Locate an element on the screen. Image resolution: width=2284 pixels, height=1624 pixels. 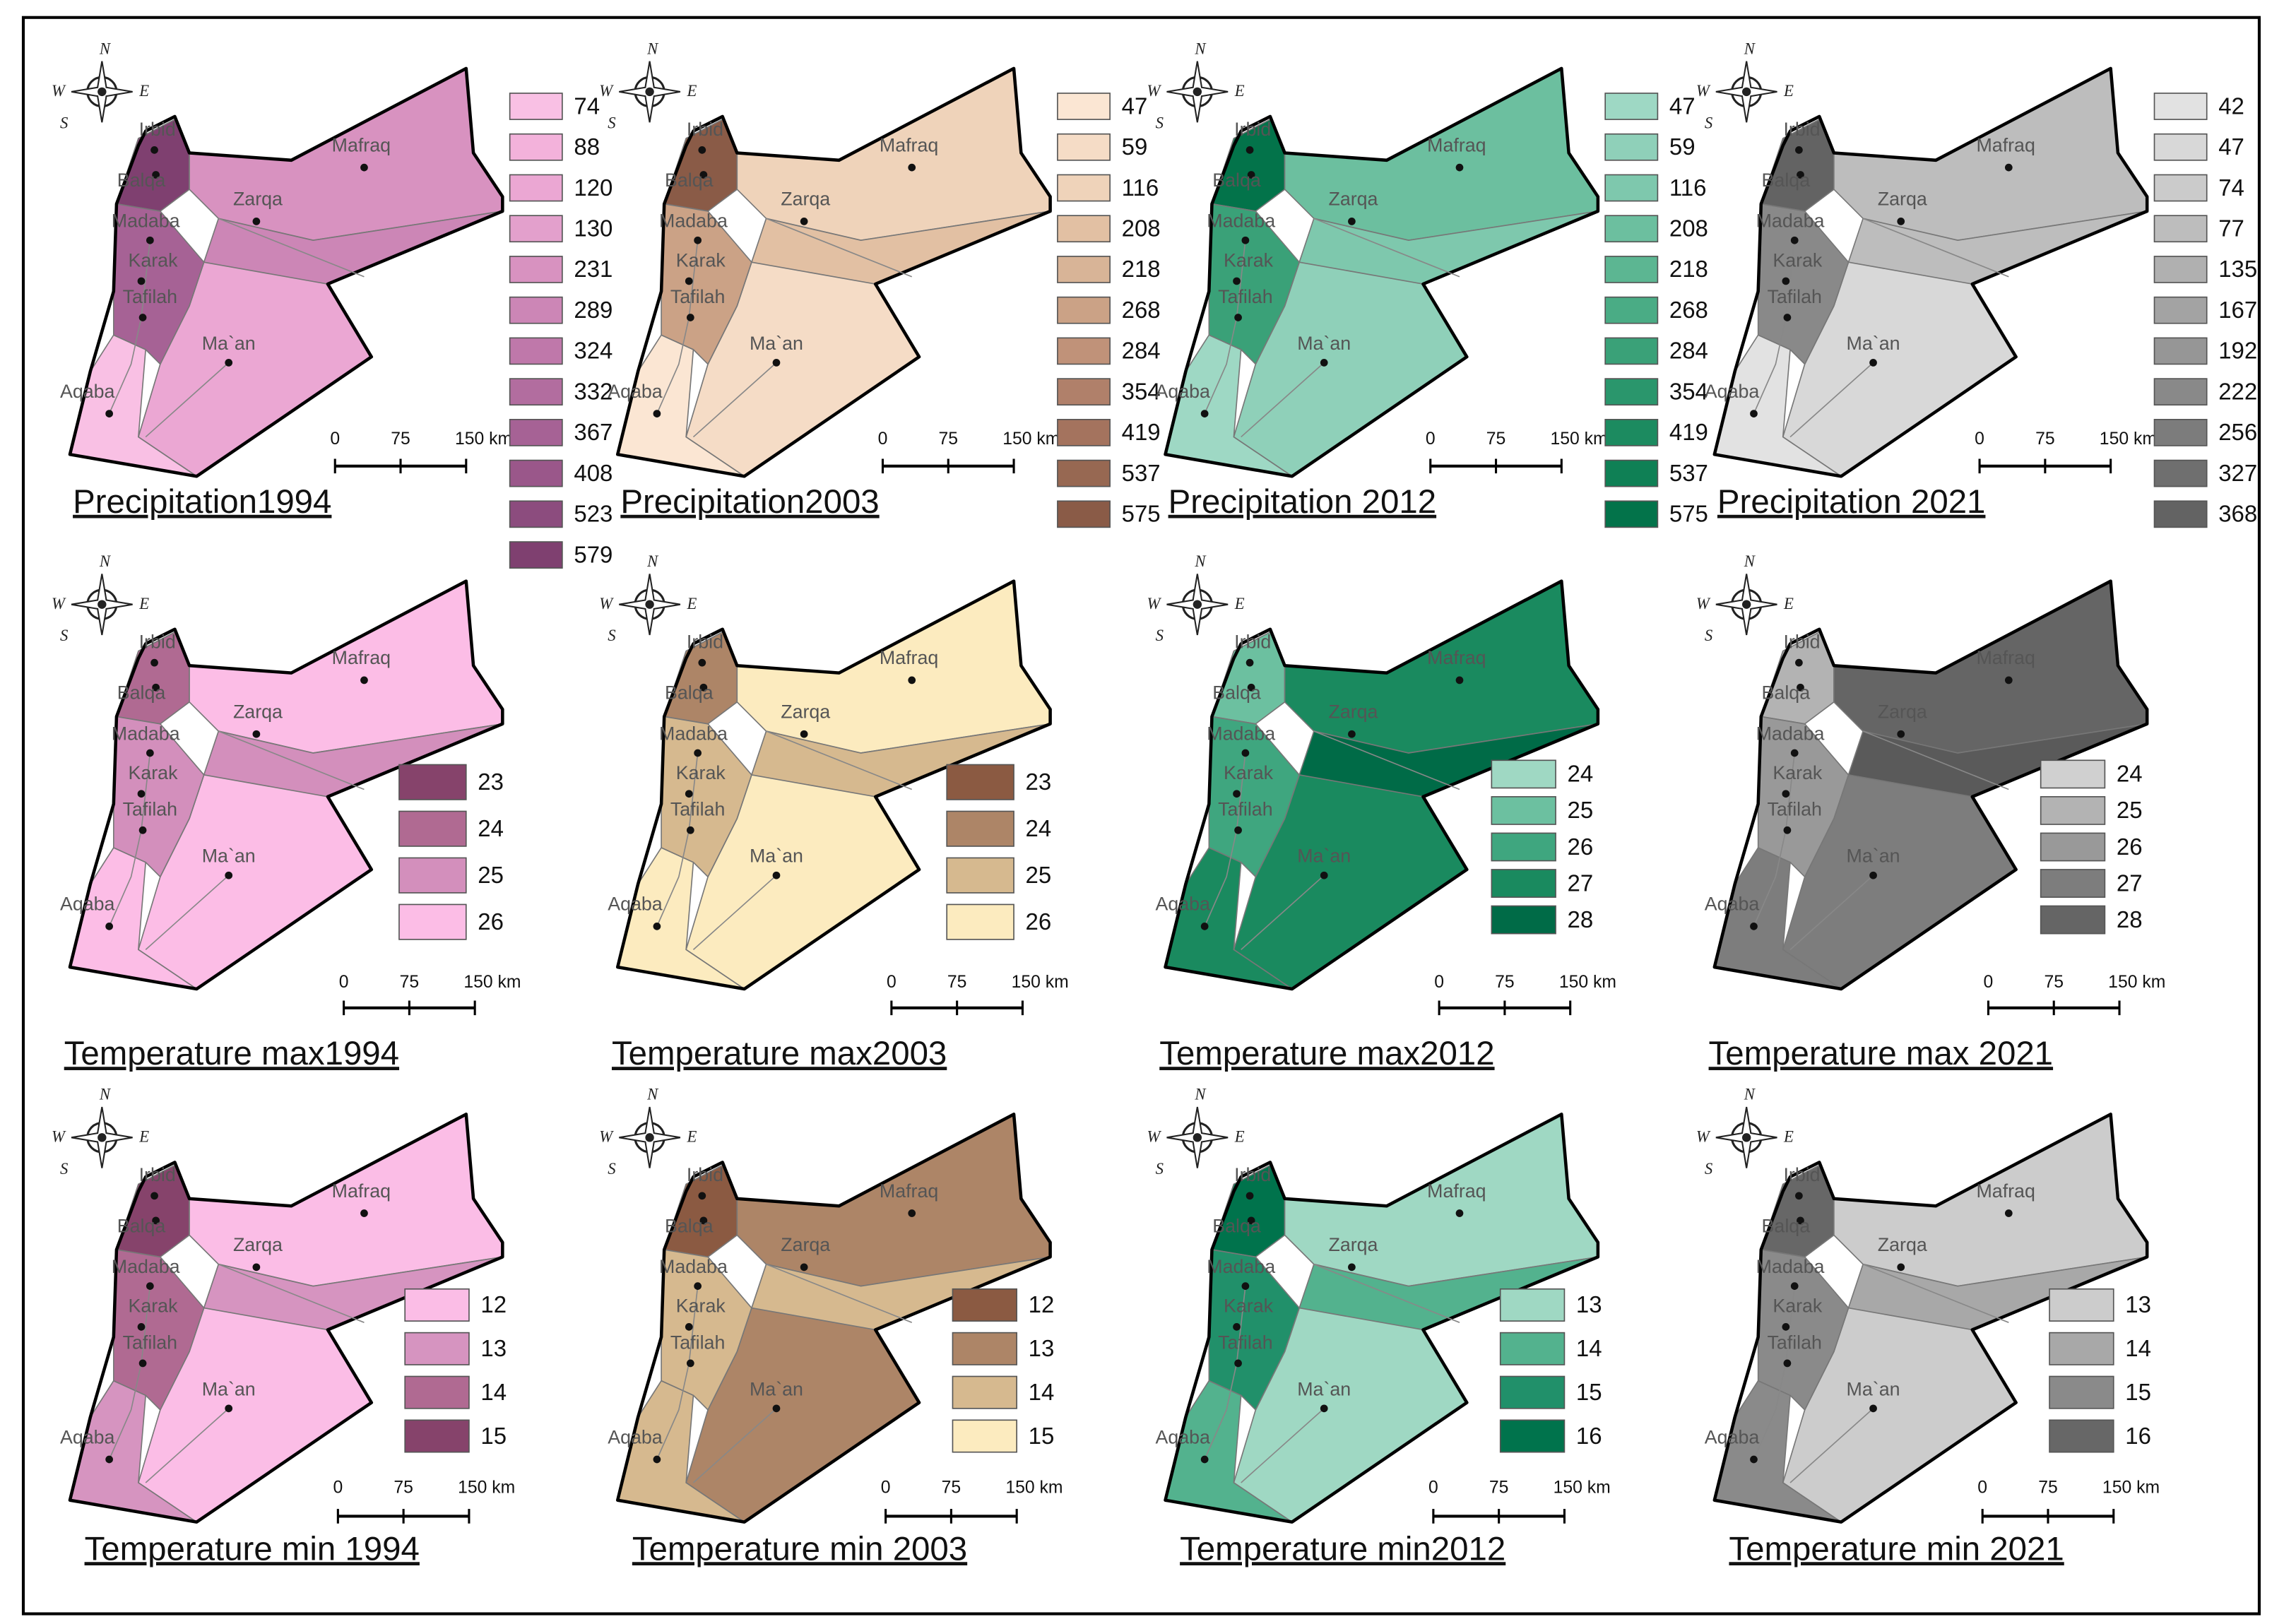
city-label: Madaba is located at coordinates (1791, 1266).